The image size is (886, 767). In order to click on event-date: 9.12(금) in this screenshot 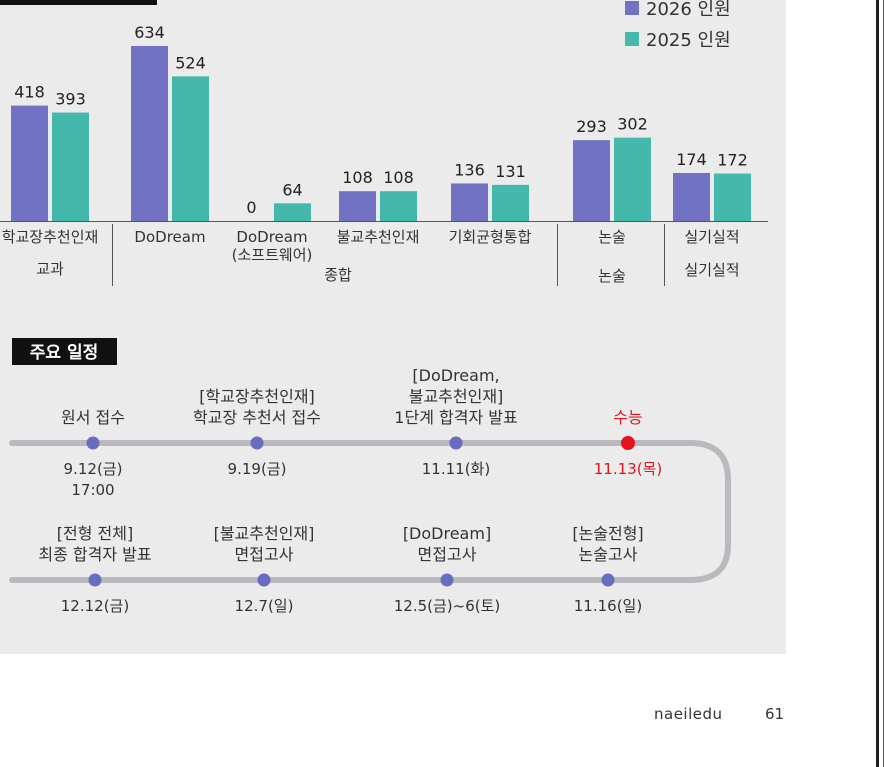, I will do `click(93, 469)`.